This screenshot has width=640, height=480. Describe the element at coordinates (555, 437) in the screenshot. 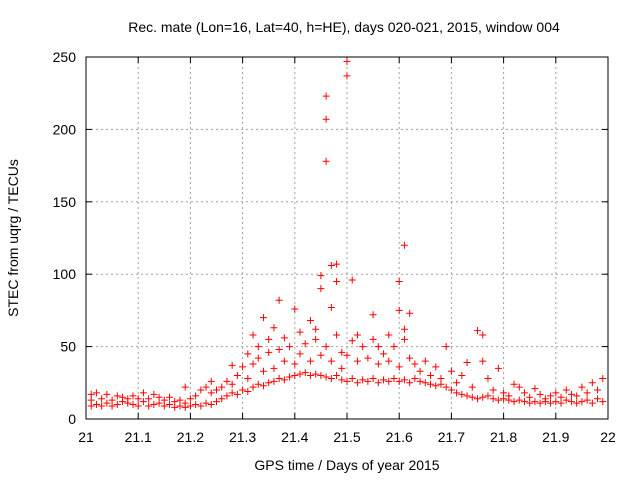

I see `x-tick-label: 21.9` at that location.